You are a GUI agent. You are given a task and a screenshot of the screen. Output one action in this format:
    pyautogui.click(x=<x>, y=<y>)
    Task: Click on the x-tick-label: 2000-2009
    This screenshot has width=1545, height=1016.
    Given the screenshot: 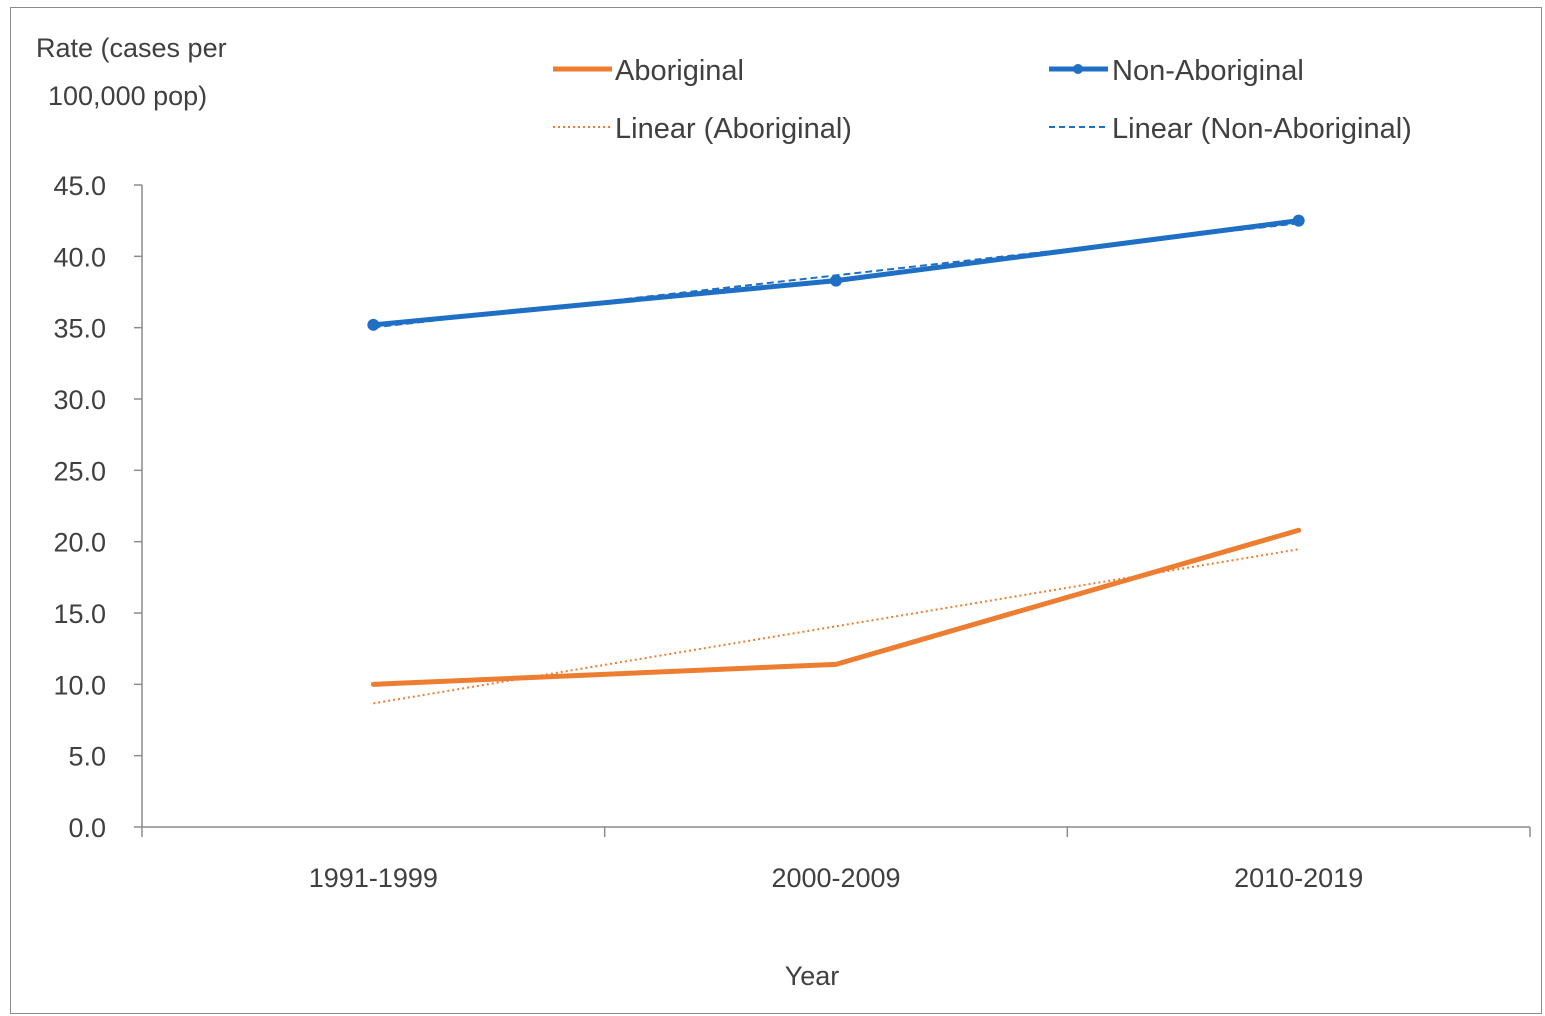 What is the action you would take?
    pyautogui.click(x=835, y=878)
    